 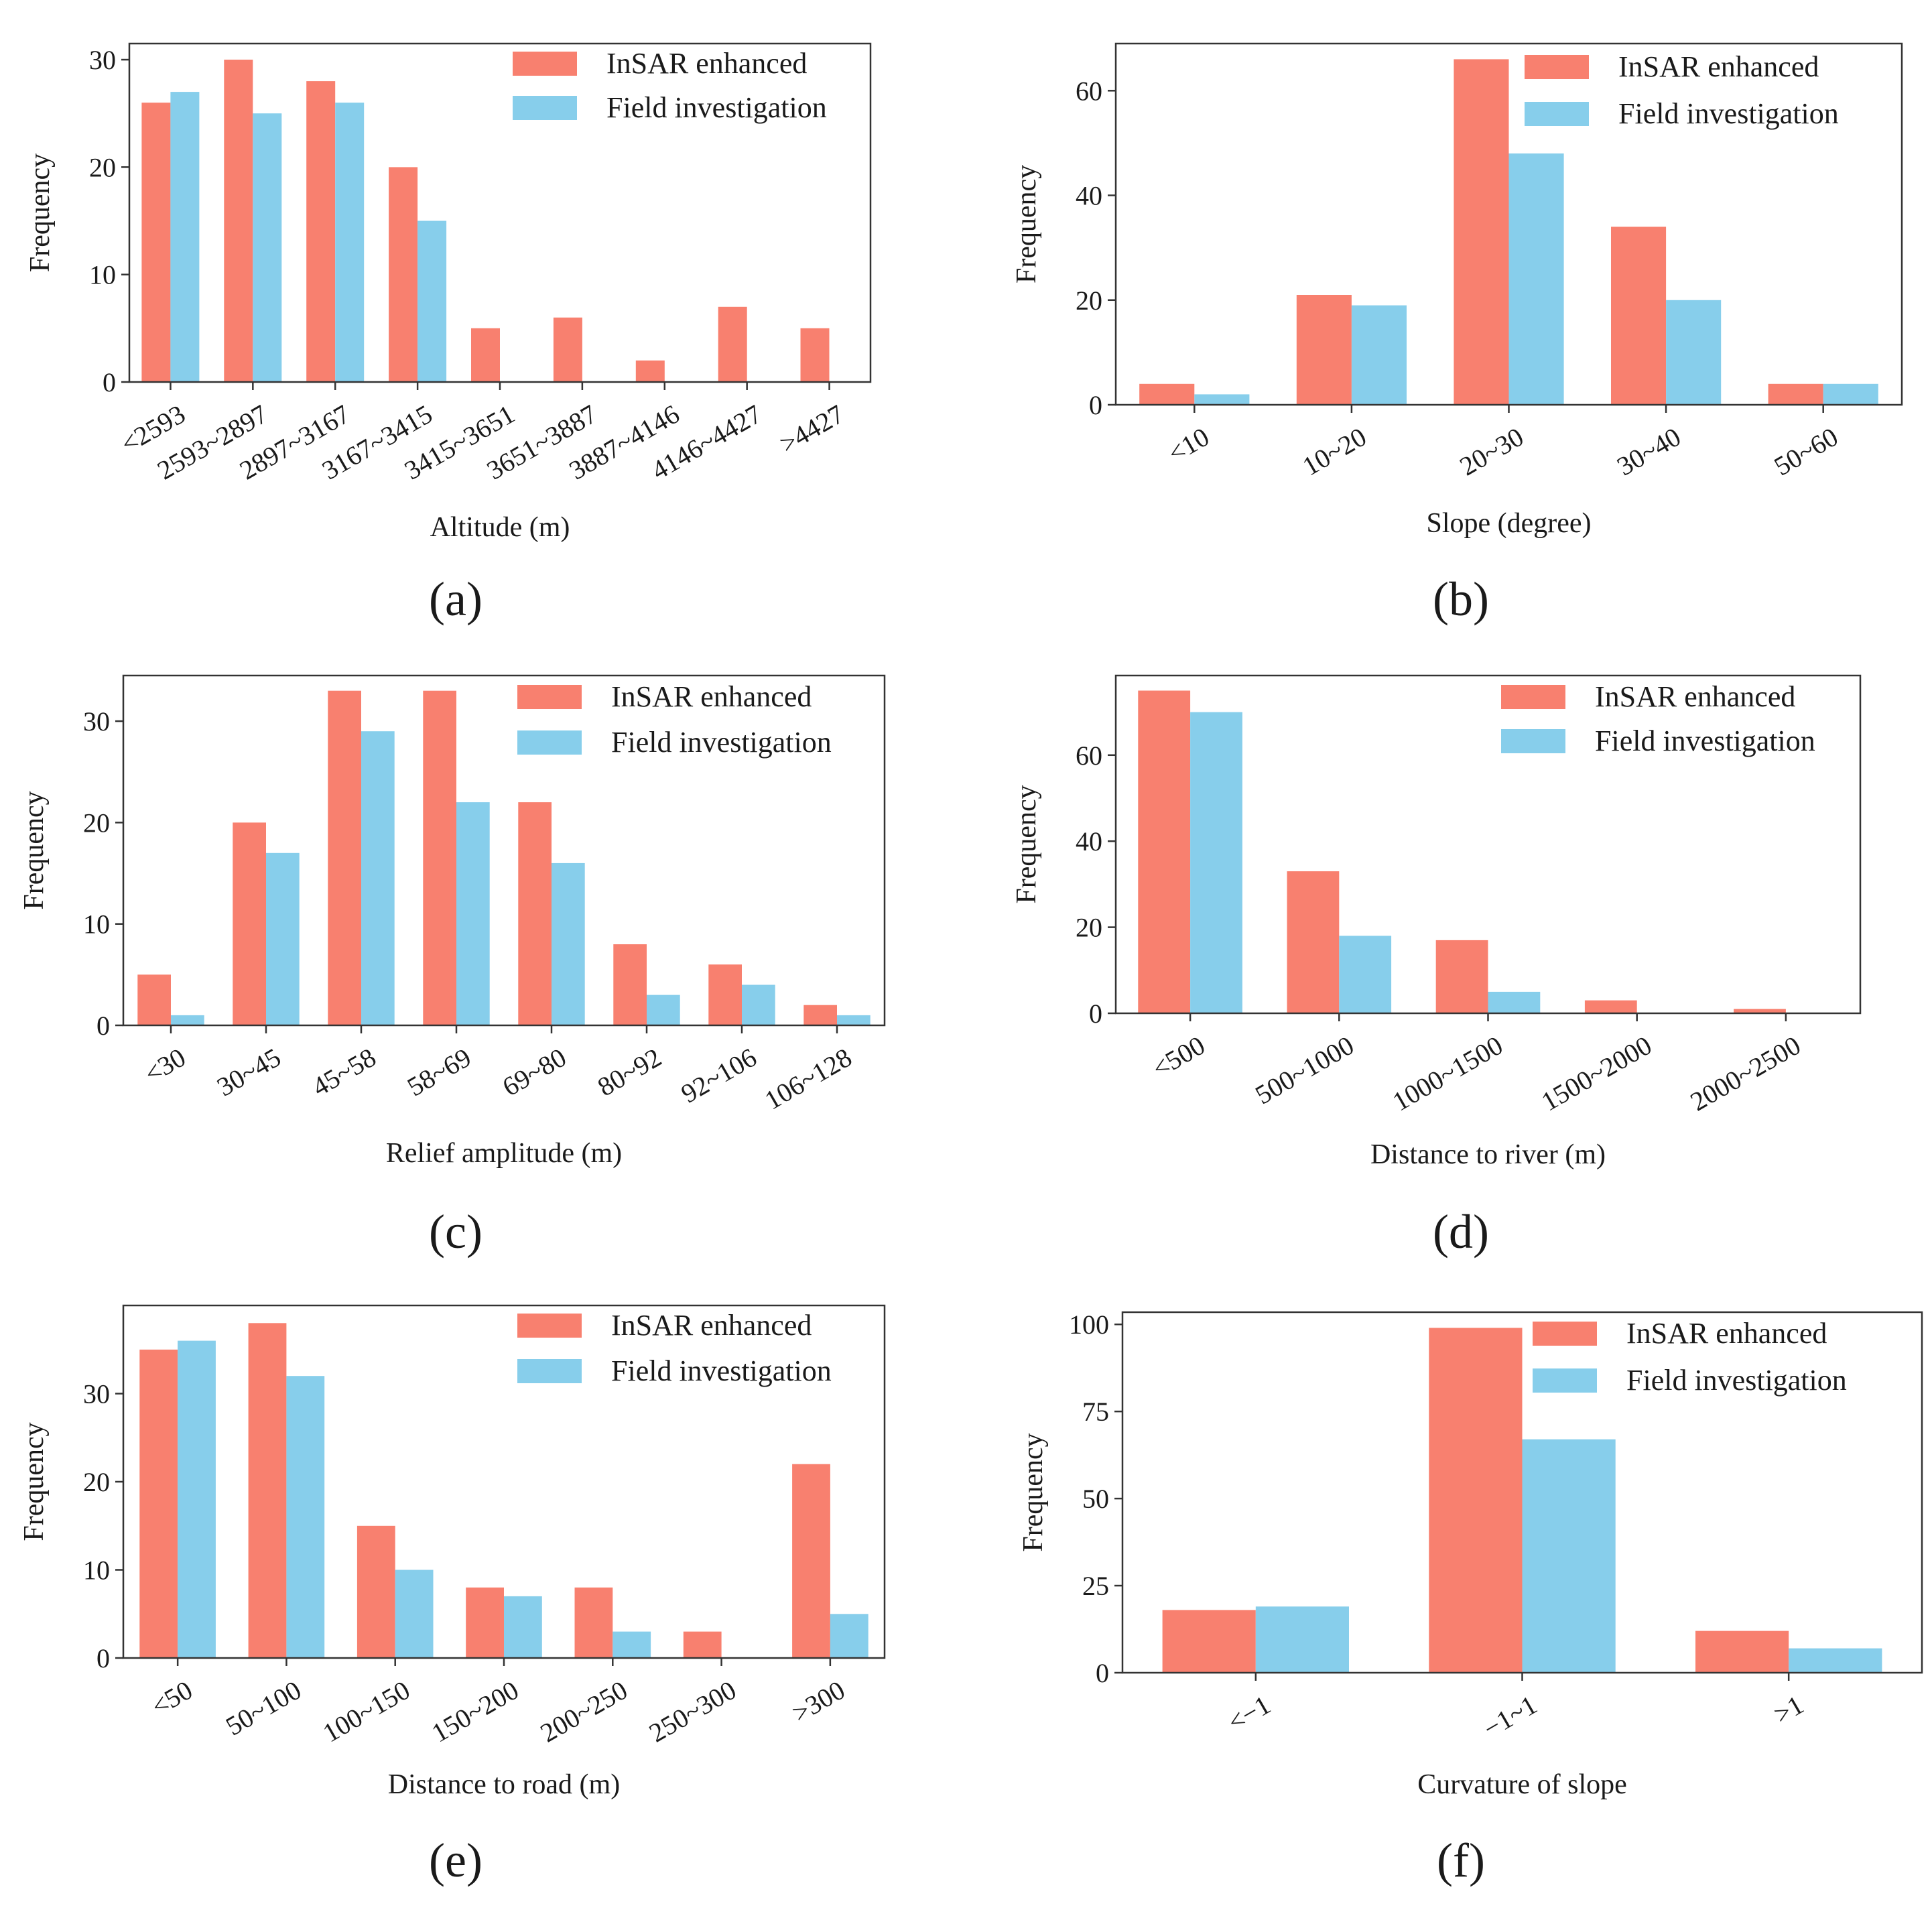 I want to click on x-tick-label: 50~60, so click(x=1806, y=452).